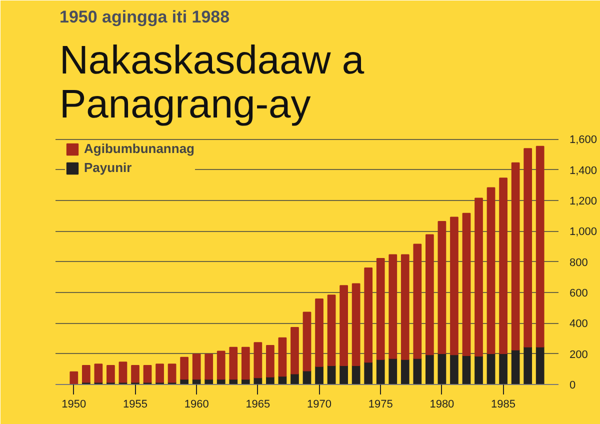  I want to click on y-tick-label: 0, so click(573, 386).